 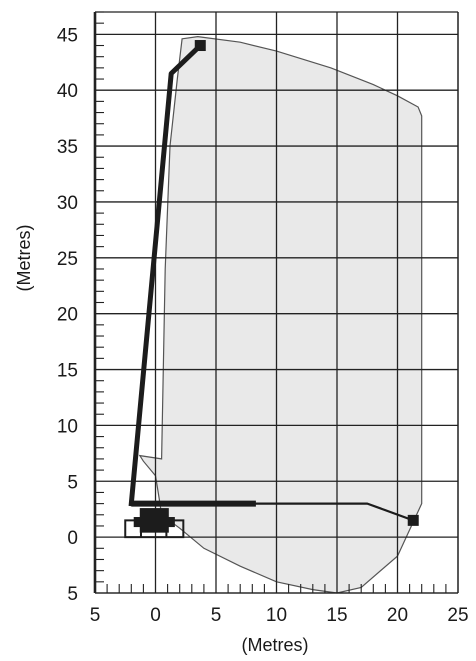 I want to click on y-tick-labels: 5 0 5 10 15 20 25 30 35 40 45, so click(x=67, y=315).